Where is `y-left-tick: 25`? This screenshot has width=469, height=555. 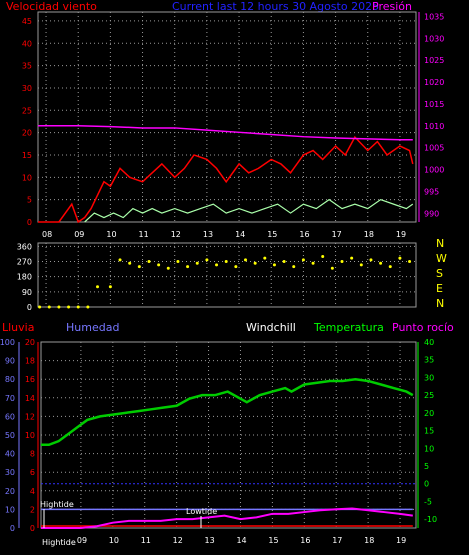 y-left-tick: 25 is located at coordinates (27, 110).